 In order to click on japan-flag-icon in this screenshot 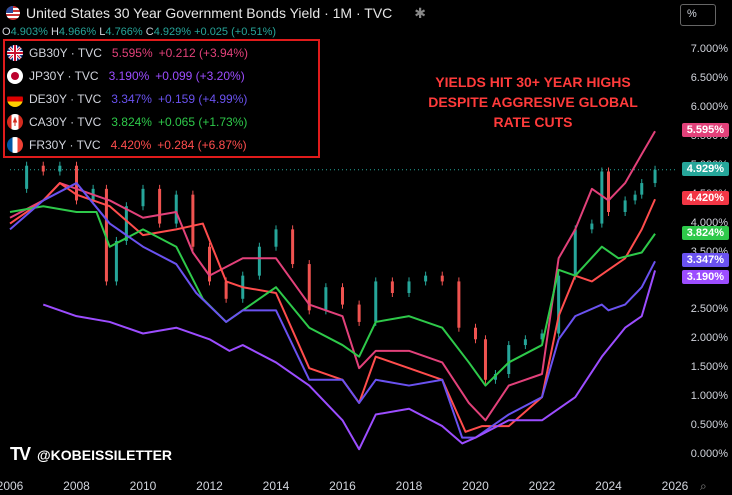, I will do `click(15, 76)`.